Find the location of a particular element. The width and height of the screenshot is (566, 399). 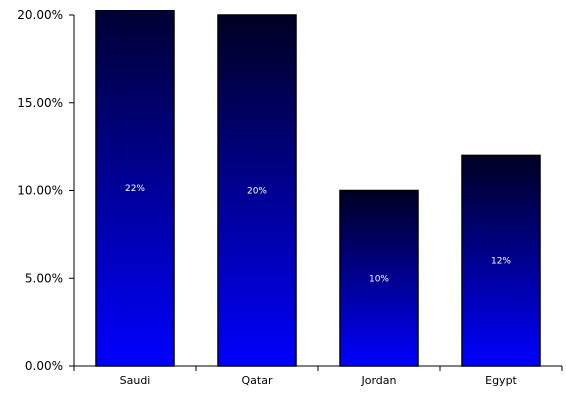

data-label-saudi: 22% is located at coordinates (135, 189).